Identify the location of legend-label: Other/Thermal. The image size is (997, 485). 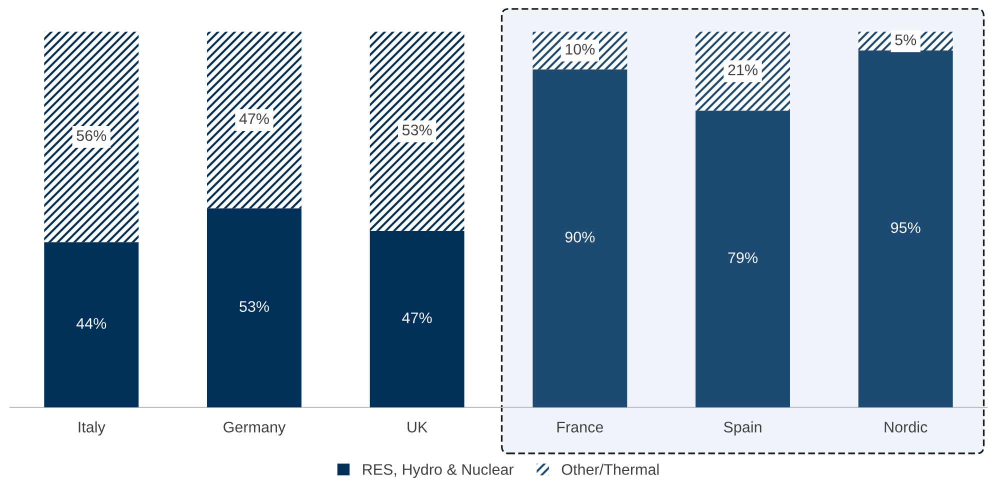
(610, 469).